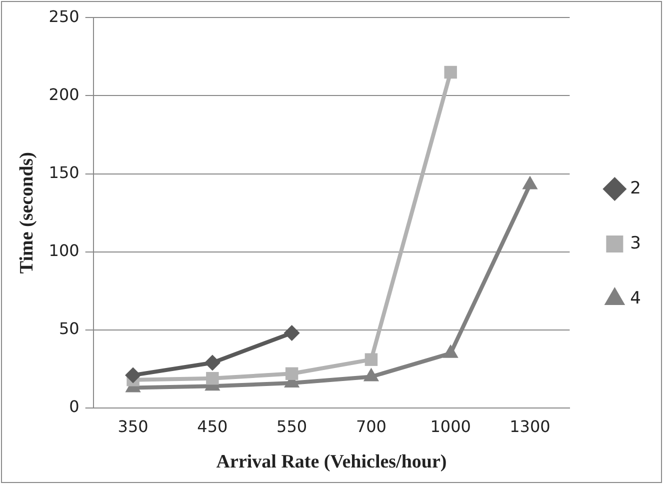  What do you see at coordinates (636, 243) in the screenshot?
I see `legend-label: 3` at bounding box center [636, 243].